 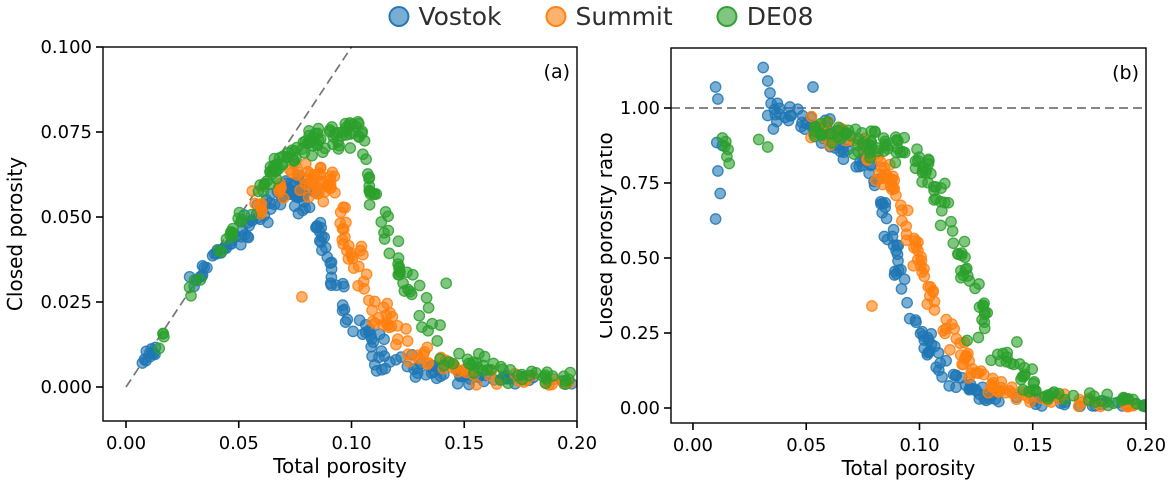 I want to click on y-tick-label: 1.00, so click(x=640, y=108).